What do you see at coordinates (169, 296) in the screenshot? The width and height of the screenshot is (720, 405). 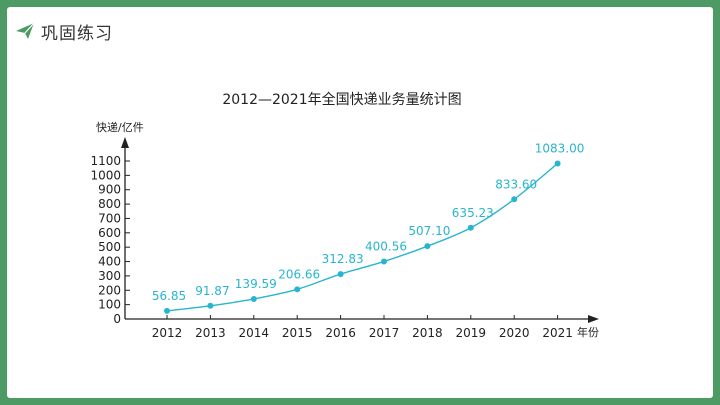 I see `data-label: 56.85` at bounding box center [169, 296].